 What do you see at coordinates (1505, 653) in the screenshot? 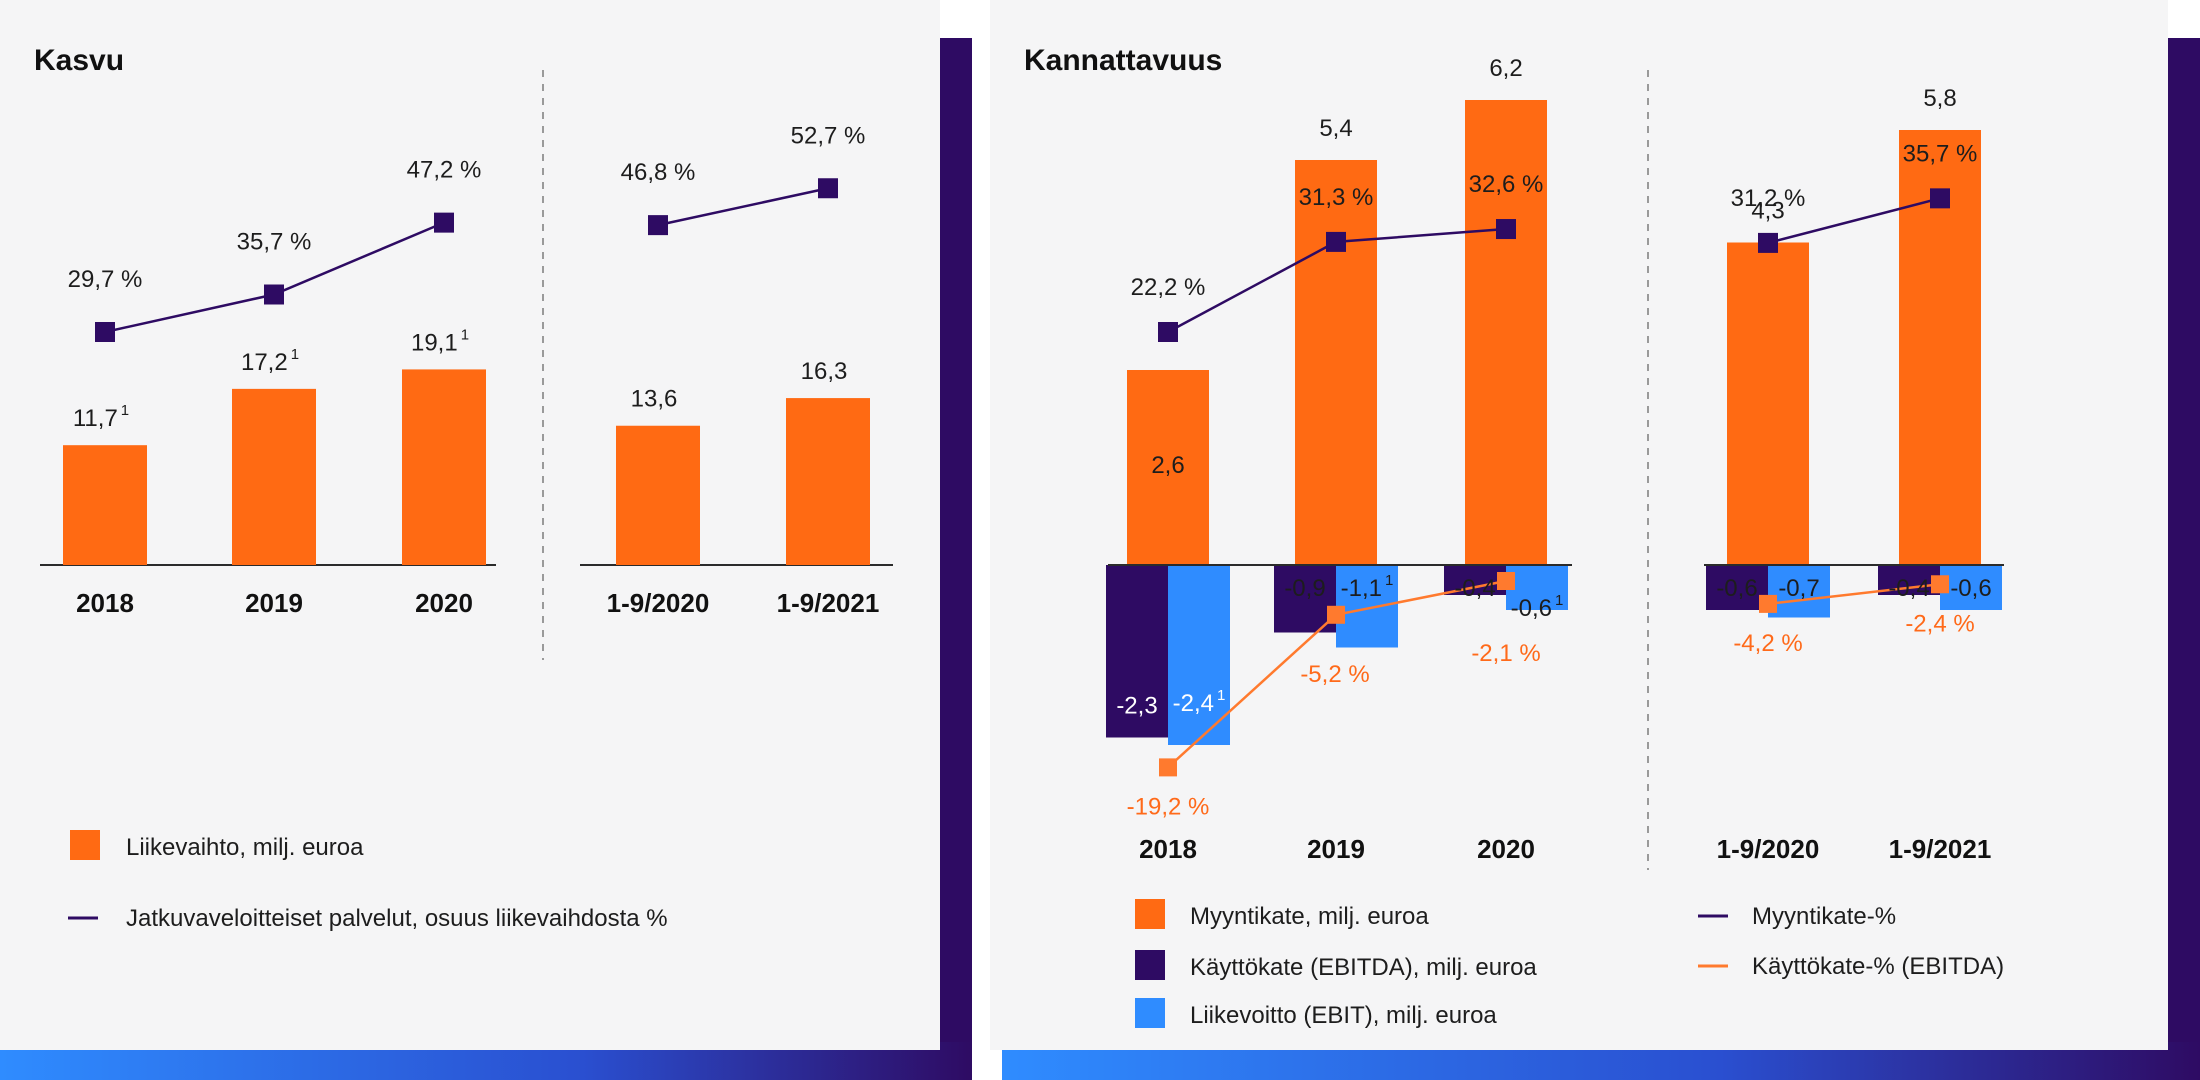
I see `ebitda-pct-value-label: -2,1 %` at bounding box center [1505, 653].